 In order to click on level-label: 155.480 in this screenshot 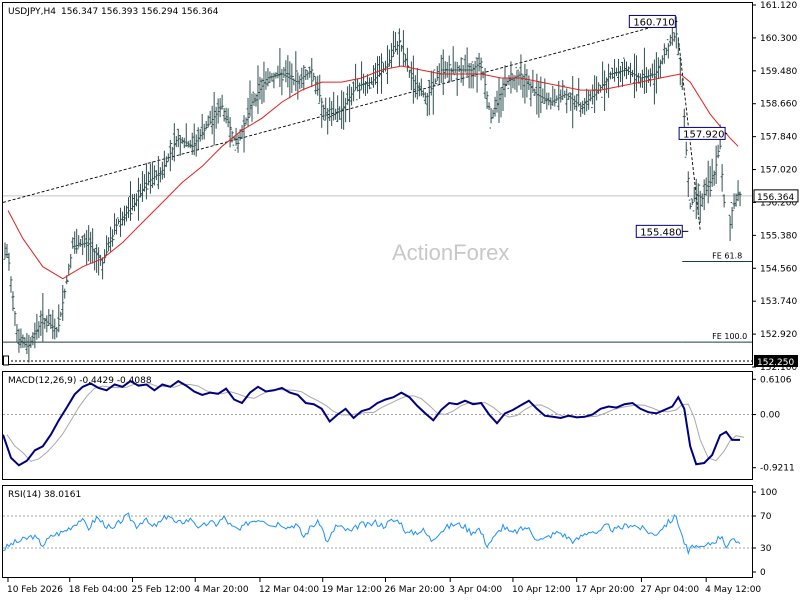, I will do `click(660, 232)`.